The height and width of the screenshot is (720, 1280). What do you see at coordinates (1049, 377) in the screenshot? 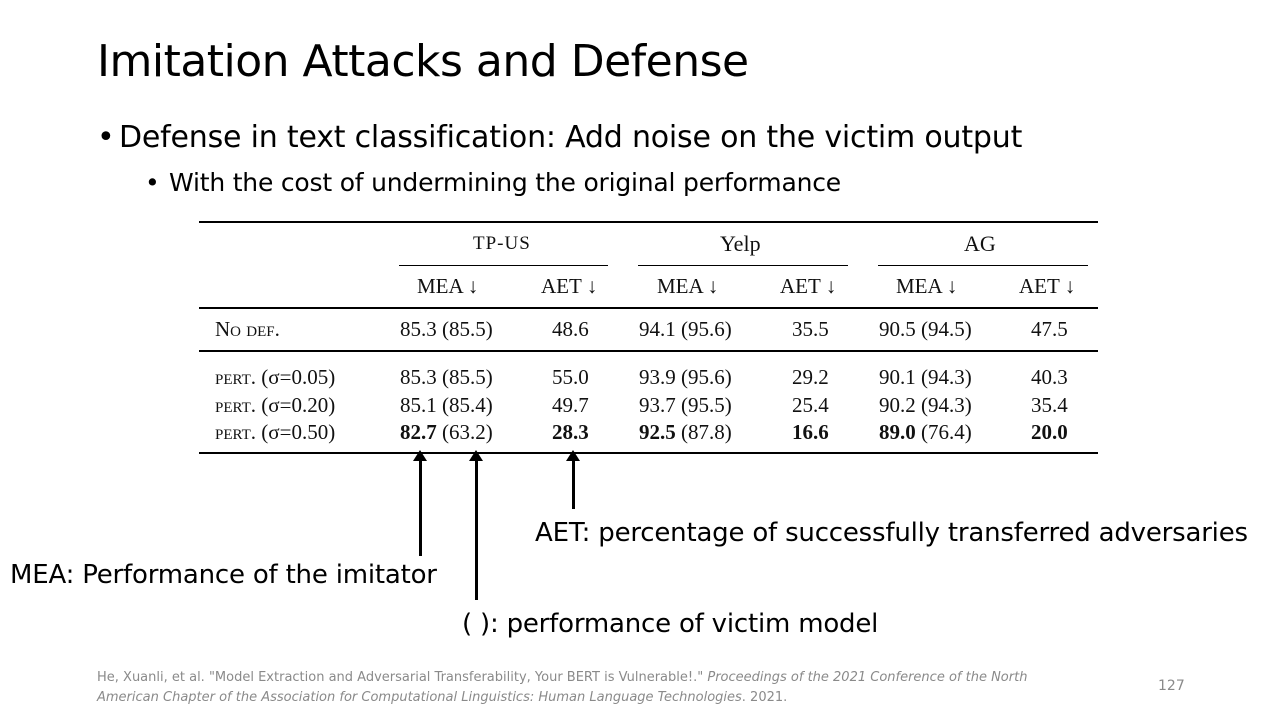
I see `table-cell: 40.3` at bounding box center [1049, 377].